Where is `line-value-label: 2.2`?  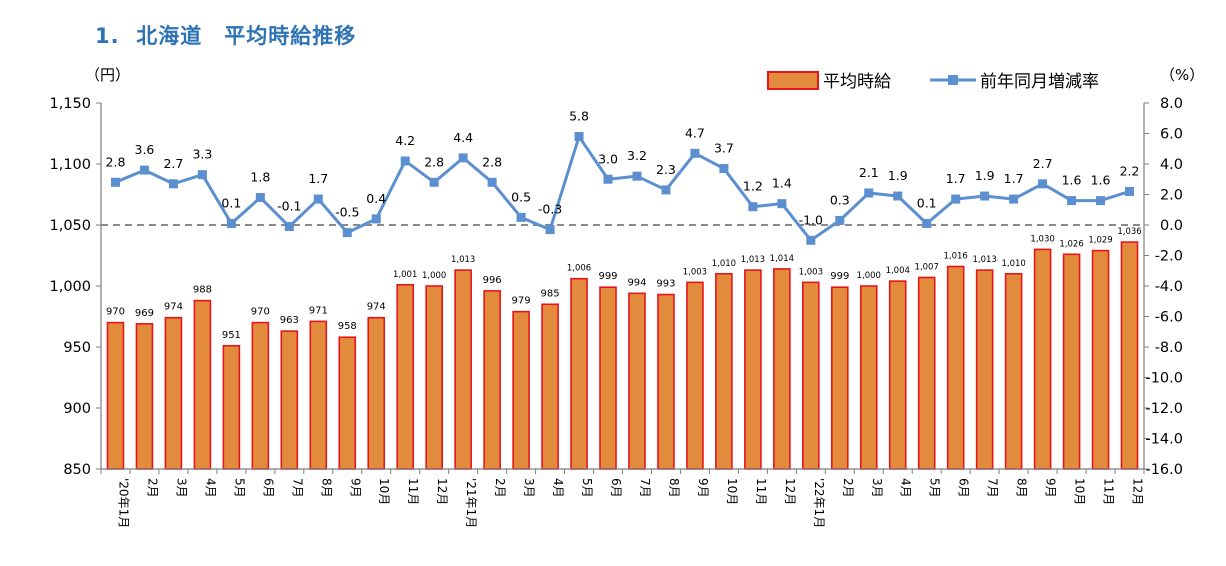
line-value-label: 2.2 is located at coordinates (1130, 170).